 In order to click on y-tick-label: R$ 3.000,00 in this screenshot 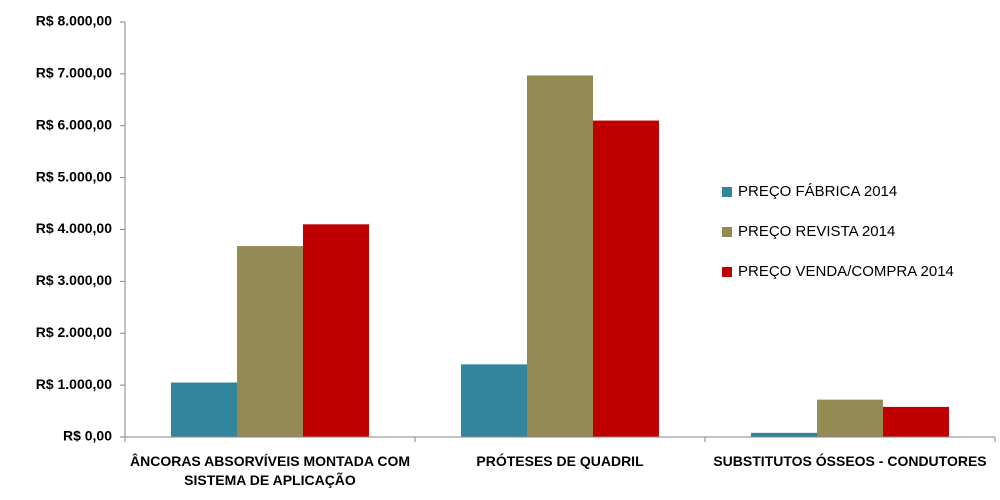, I will do `click(74, 280)`.